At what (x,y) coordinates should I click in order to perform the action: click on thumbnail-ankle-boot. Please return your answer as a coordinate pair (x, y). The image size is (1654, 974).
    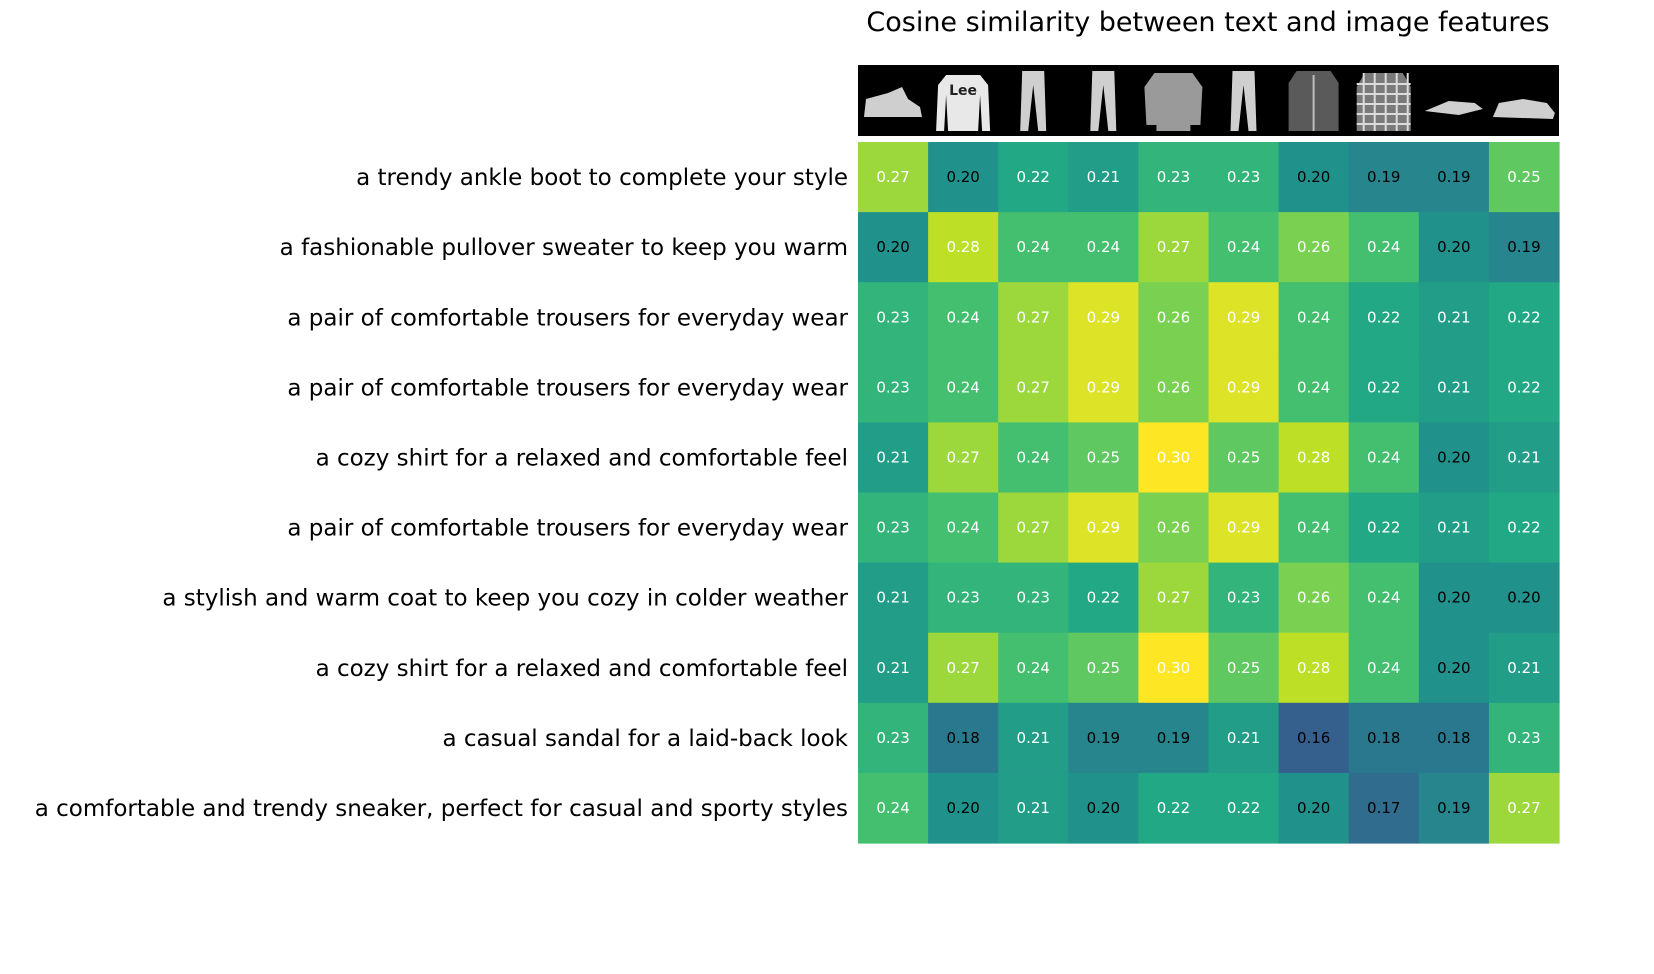
    Looking at the image, I should click on (893, 102).